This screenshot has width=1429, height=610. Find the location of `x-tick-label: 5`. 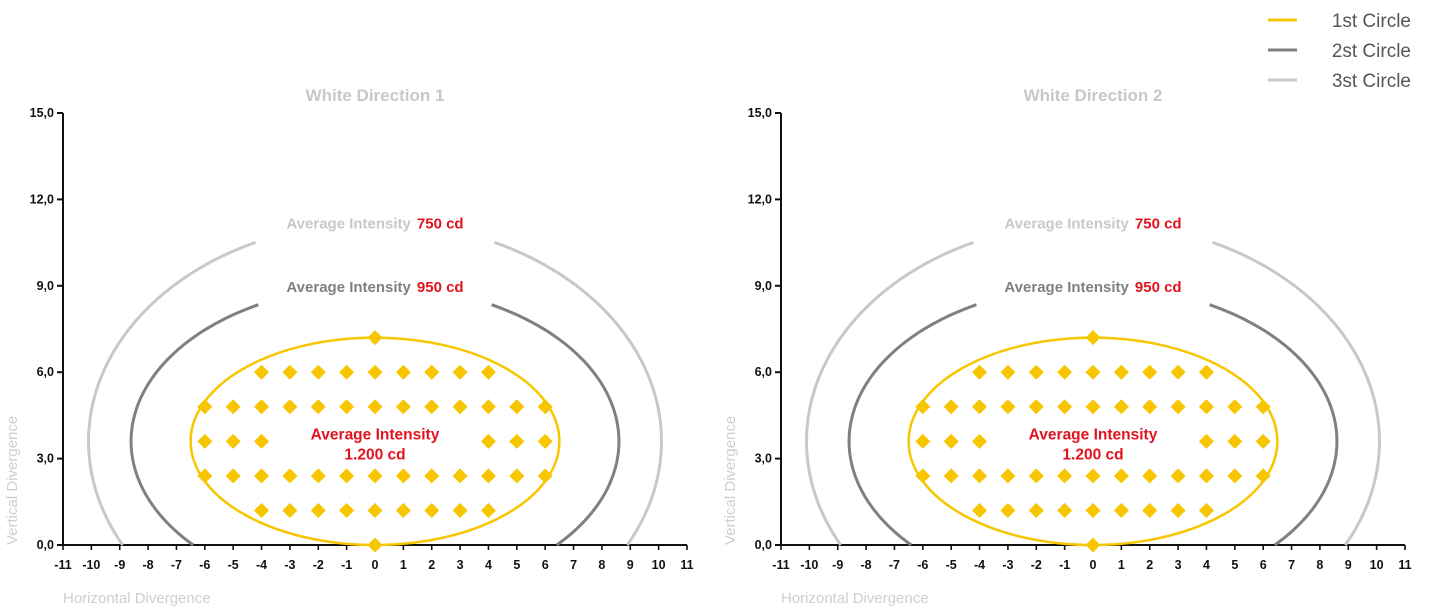

x-tick-label: 5 is located at coordinates (1234, 565).